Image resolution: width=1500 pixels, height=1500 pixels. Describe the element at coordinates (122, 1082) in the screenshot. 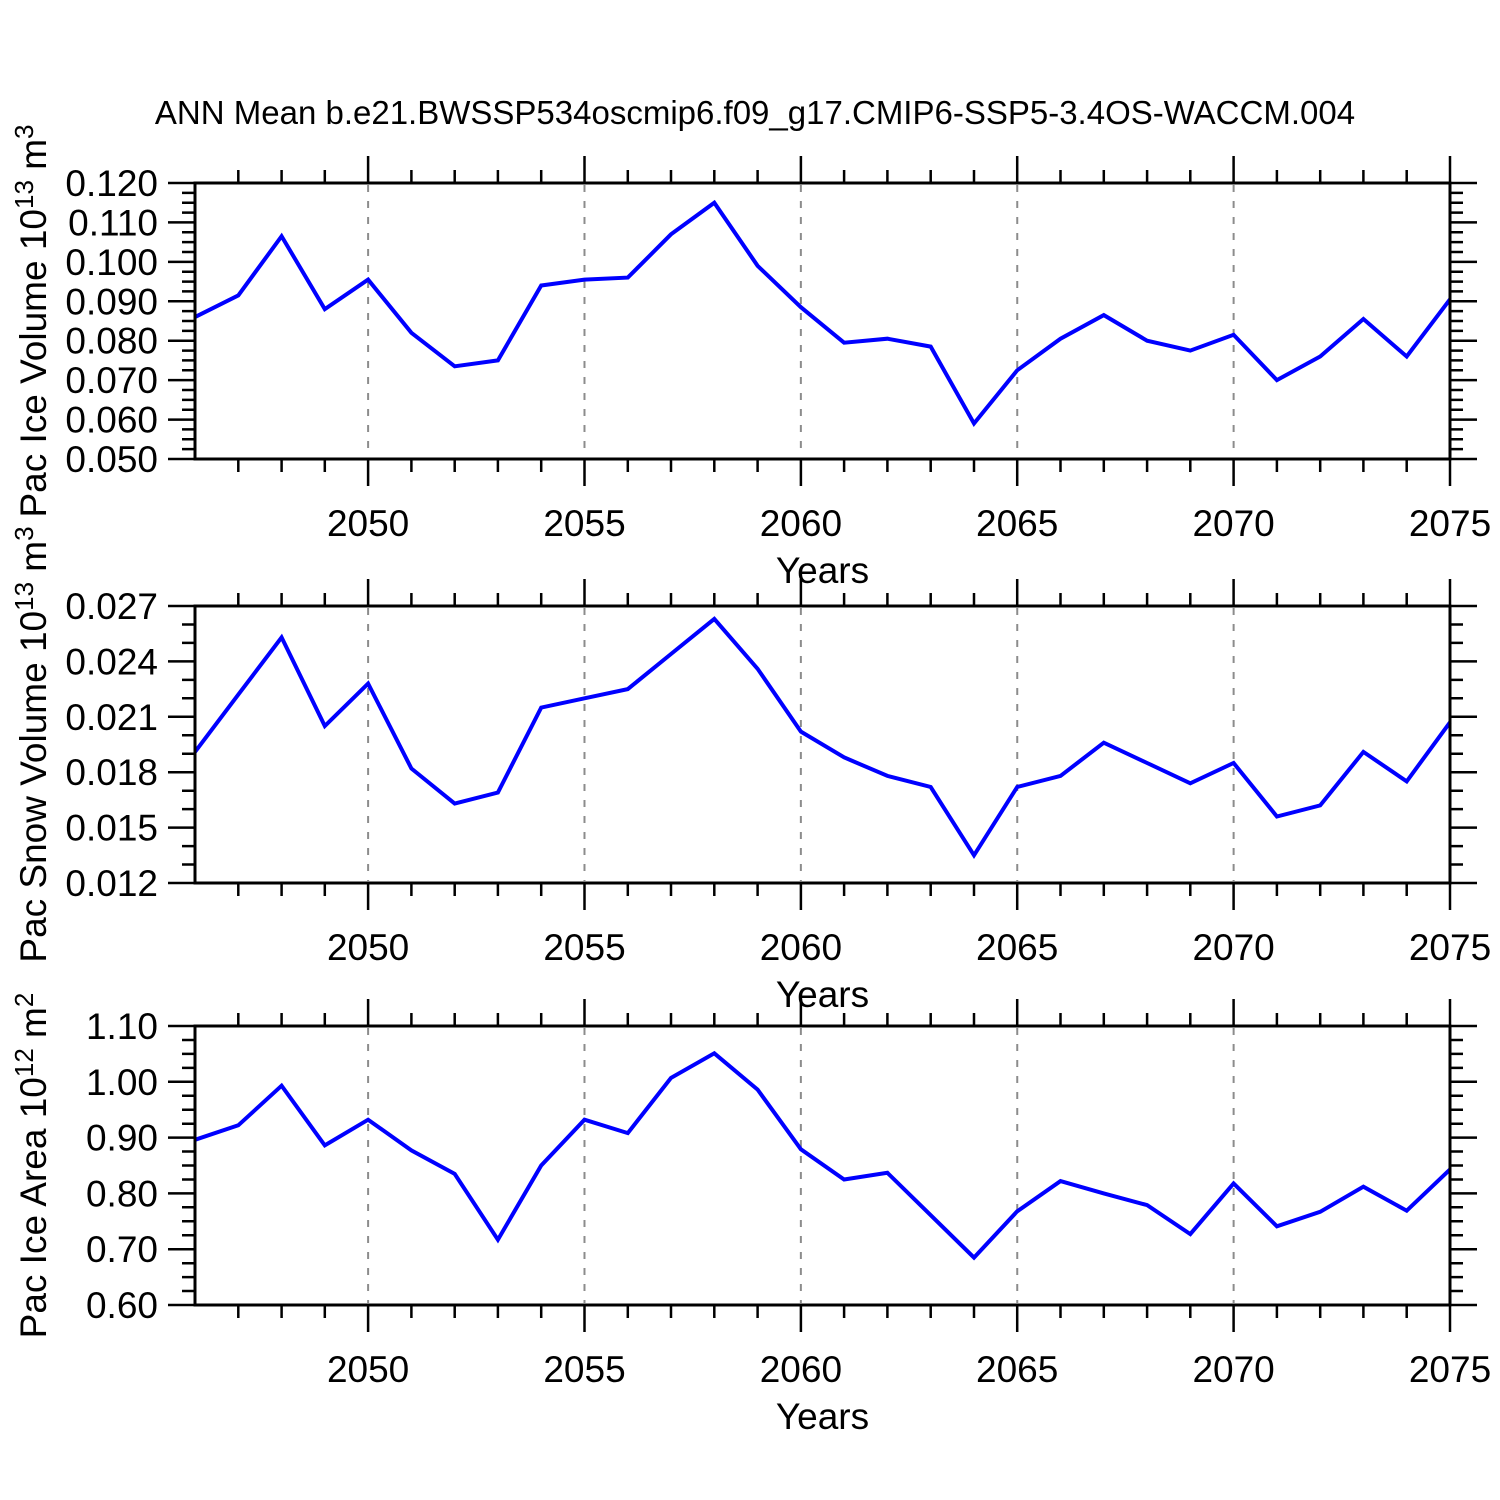

I see `y-tick-label: 1.00` at that location.